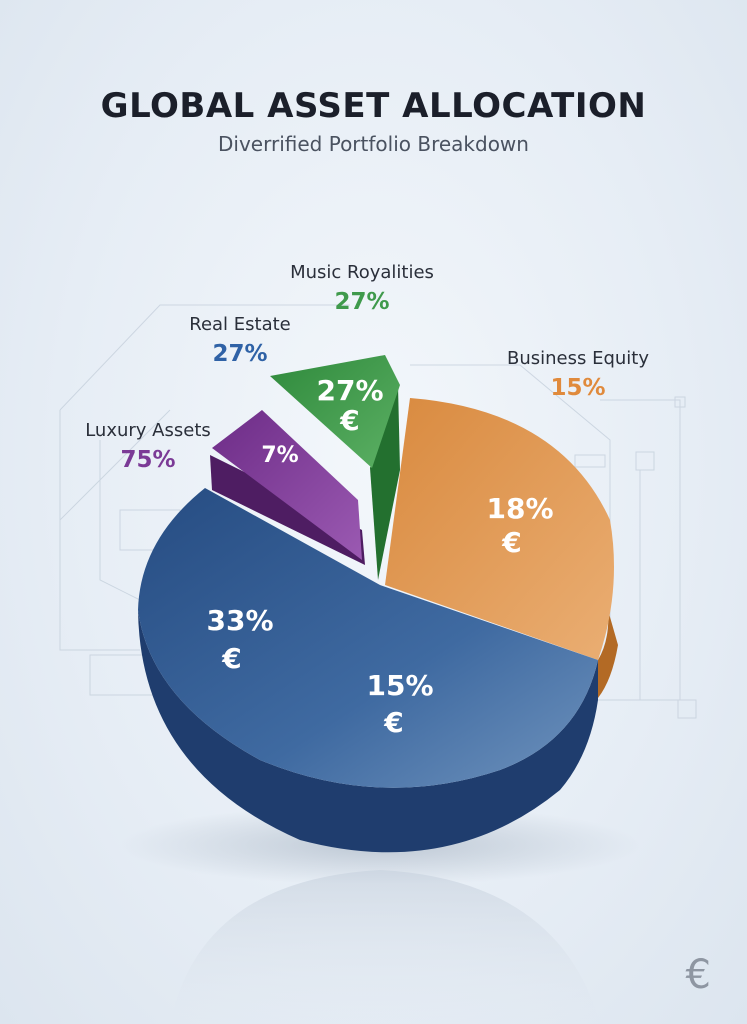  Describe the element at coordinates (349, 420) in the screenshot. I see `slice-music-royalities-euro-icon: €` at that location.